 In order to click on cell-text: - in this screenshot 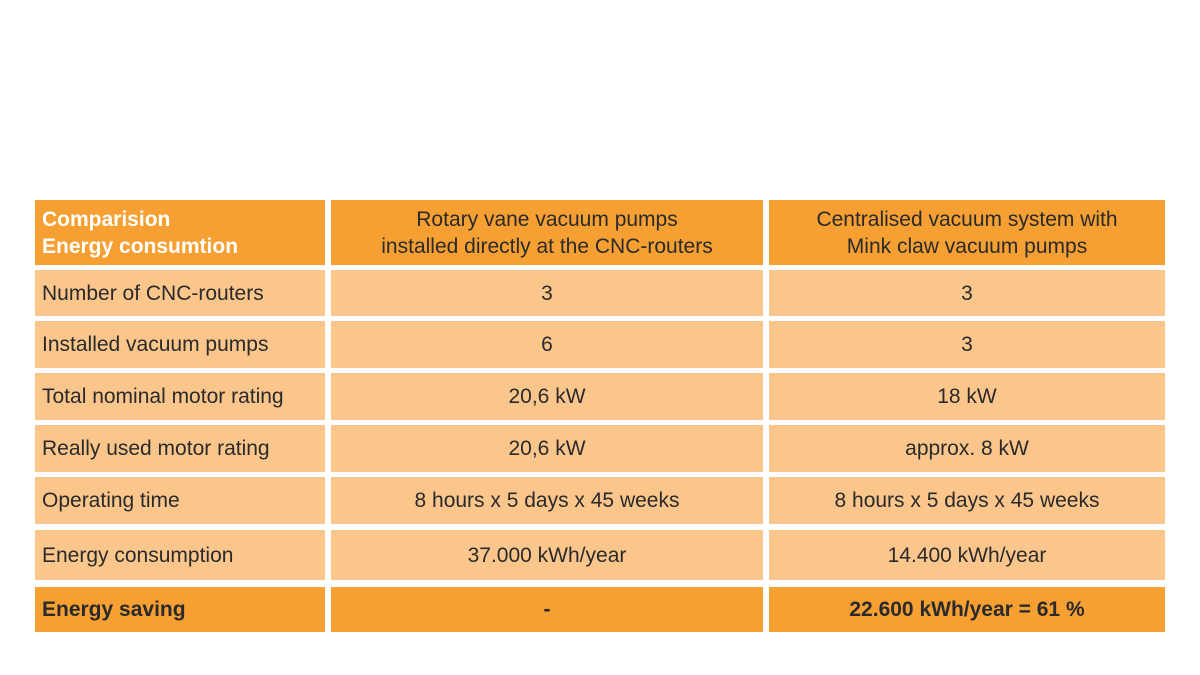, I will do `click(547, 609)`.